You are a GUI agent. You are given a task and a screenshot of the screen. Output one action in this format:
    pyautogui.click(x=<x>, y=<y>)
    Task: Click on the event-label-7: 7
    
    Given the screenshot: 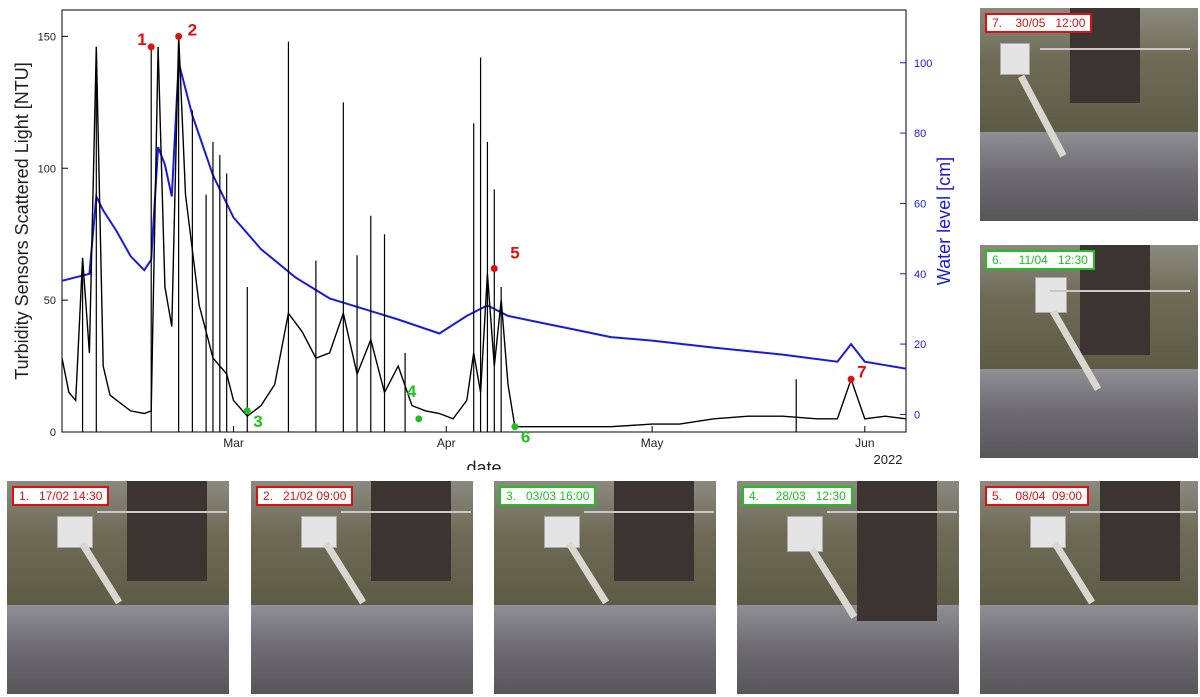 What is the action you would take?
    pyautogui.click(x=861, y=371)
    